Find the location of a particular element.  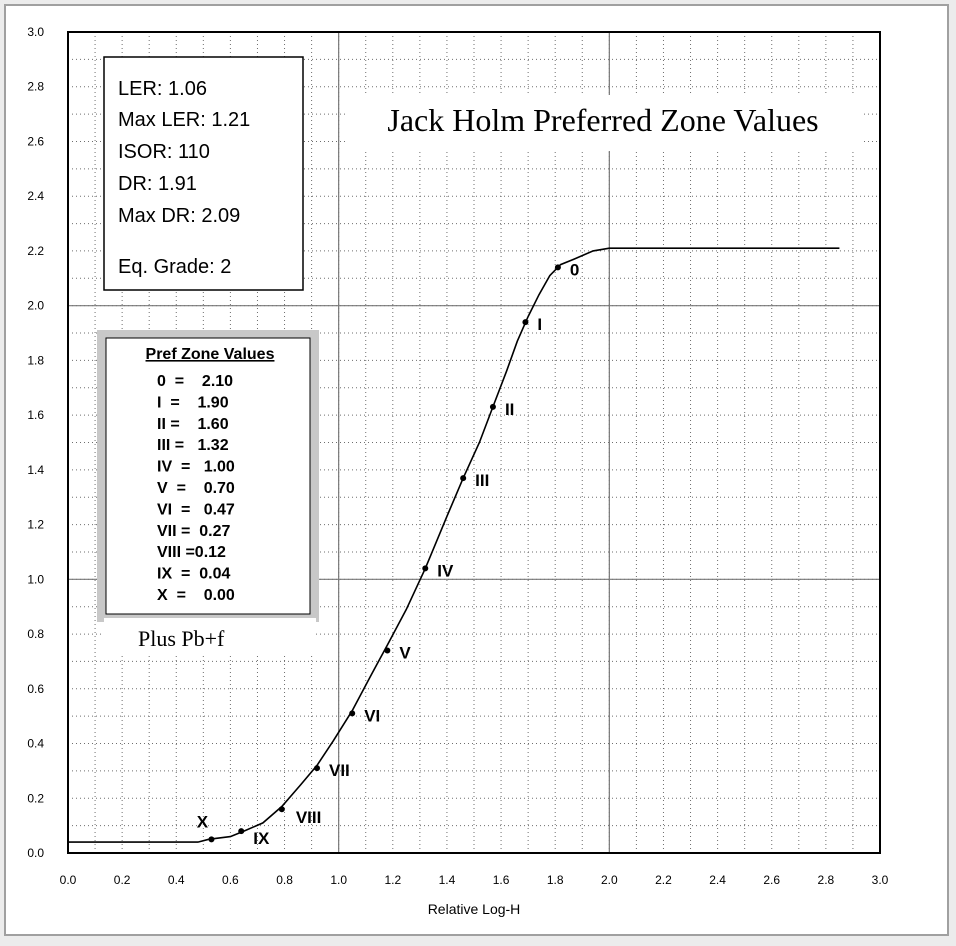

y-tick-label: 2.0 is located at coordinates (35, 306).